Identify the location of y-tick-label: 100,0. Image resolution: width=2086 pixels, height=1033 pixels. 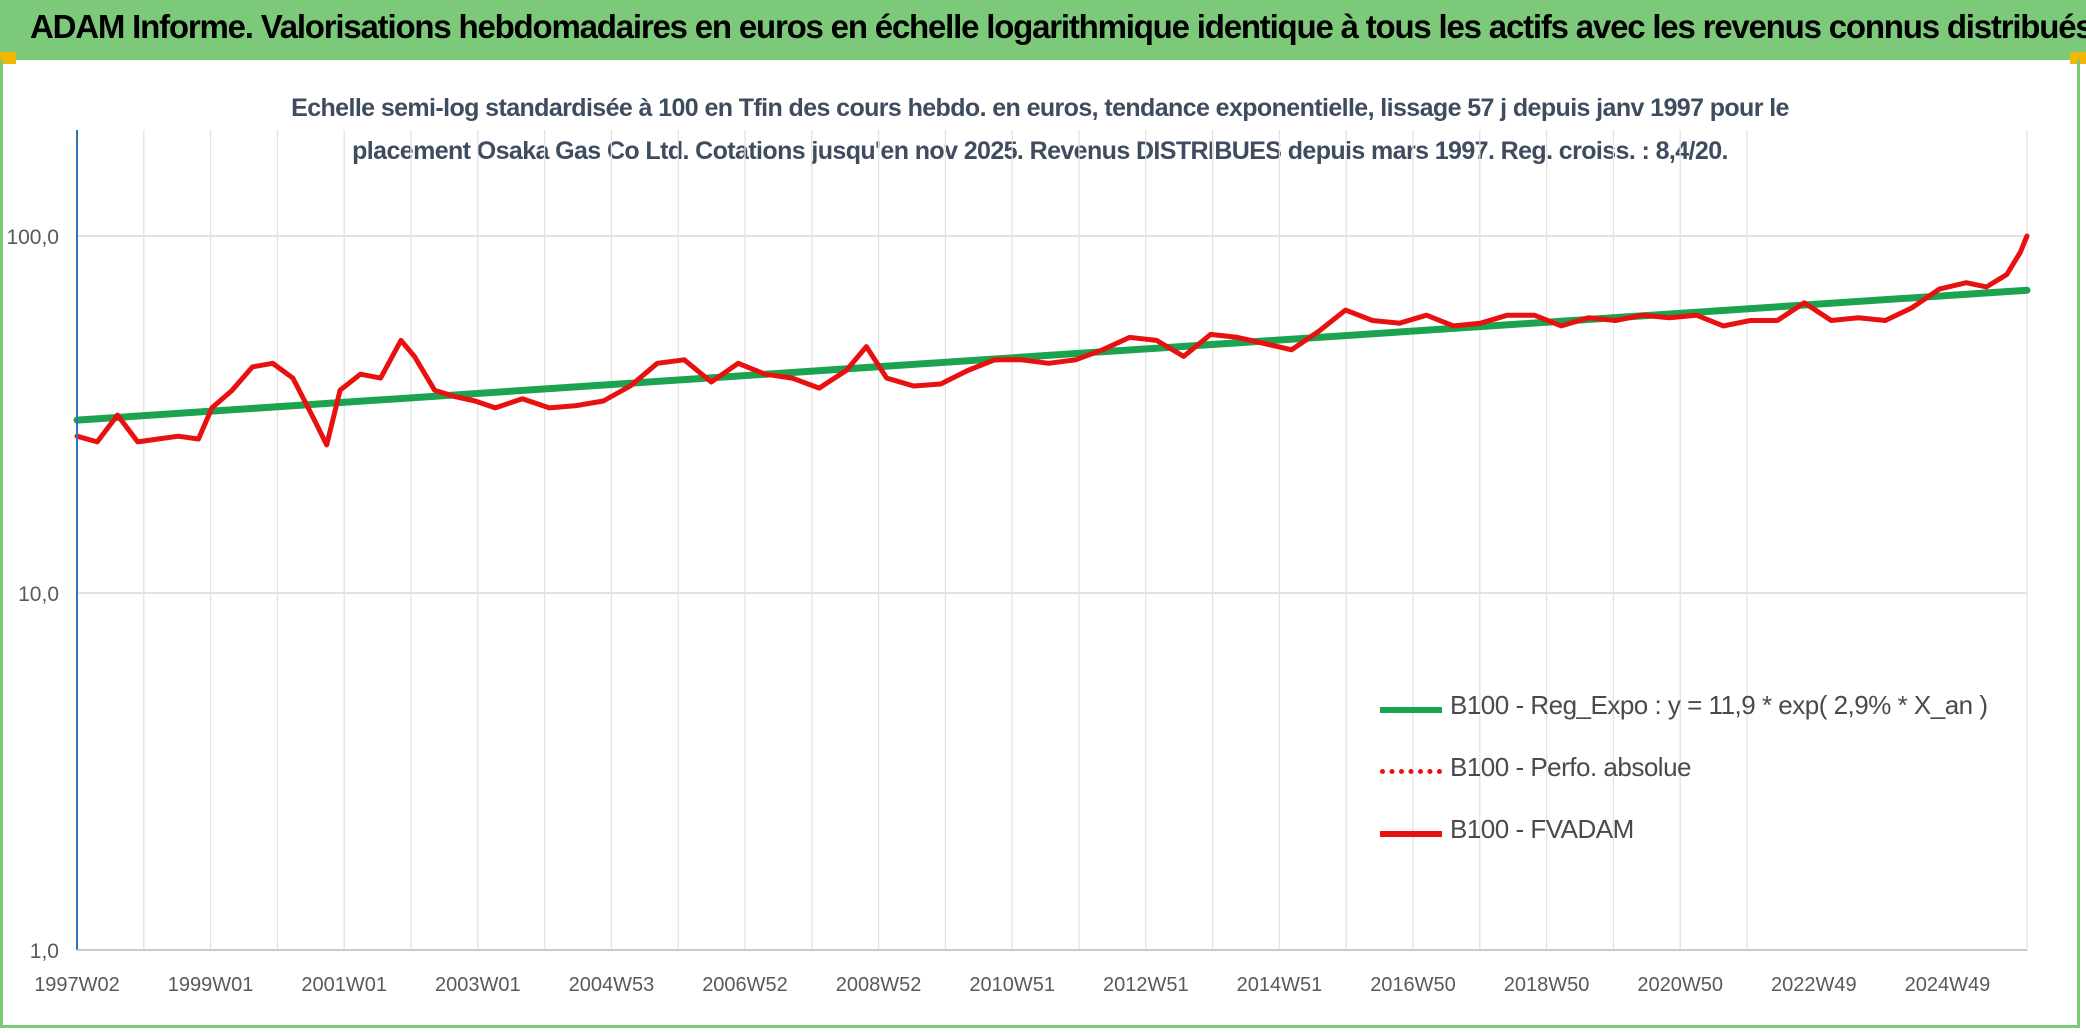
(32, 237).